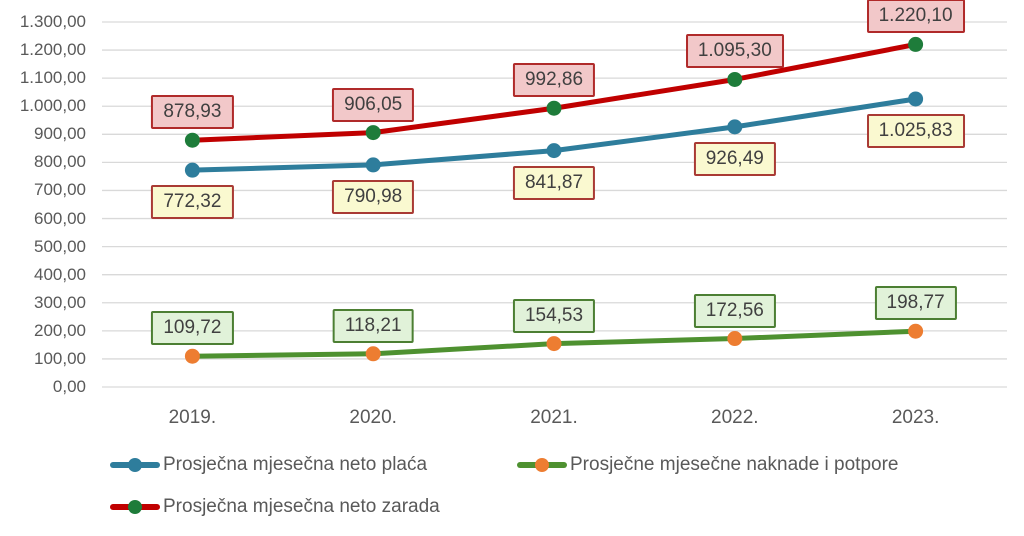 This screenshot has width=1024, height=536. I want to click on data-label: 906,05, so click(373, 104).